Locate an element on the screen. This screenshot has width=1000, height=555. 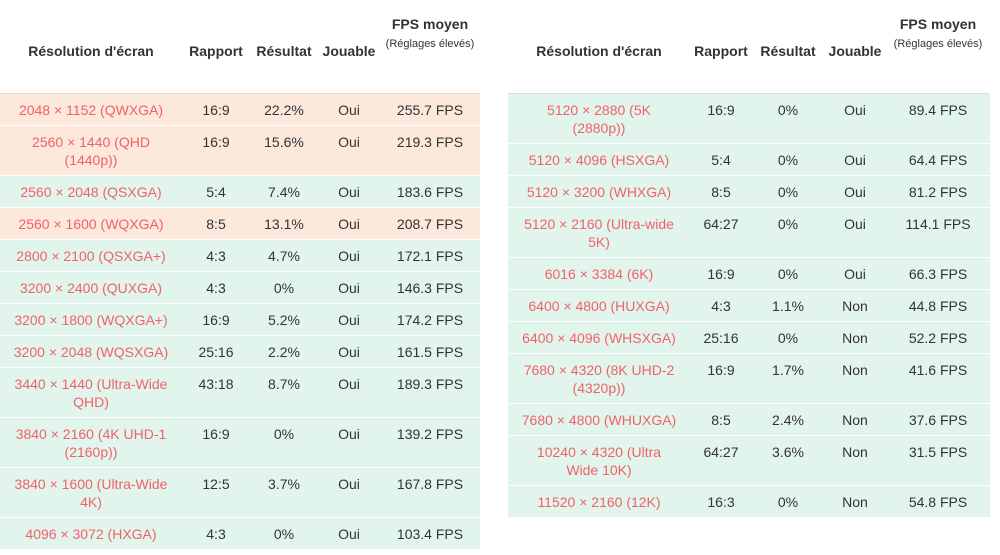
table-cell: 189.3 FPS is located at coordinates (430, 392).